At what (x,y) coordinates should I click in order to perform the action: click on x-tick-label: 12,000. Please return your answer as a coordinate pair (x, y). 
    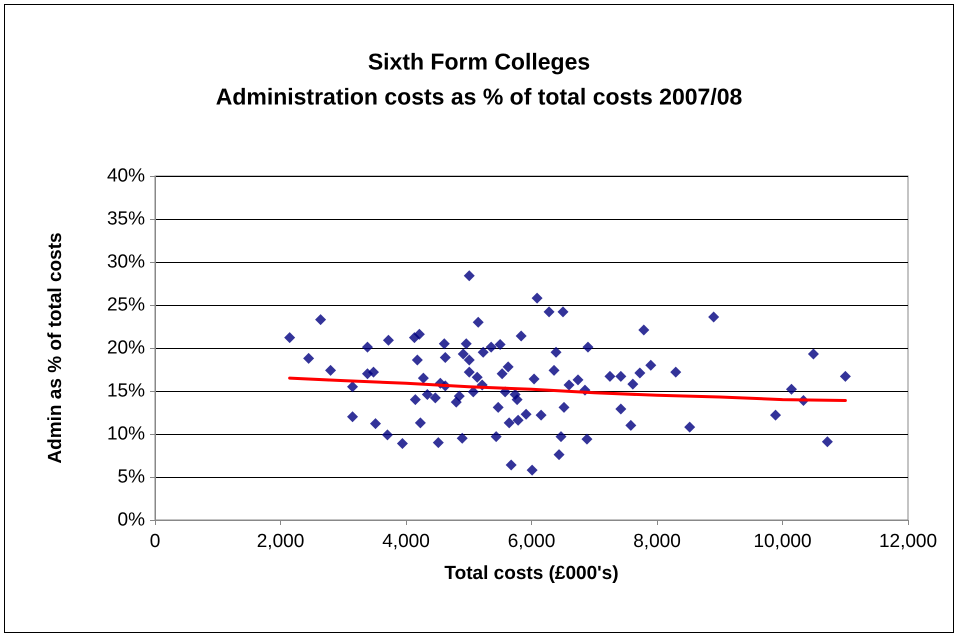
    Looking at the image, I should click on (908, 541).